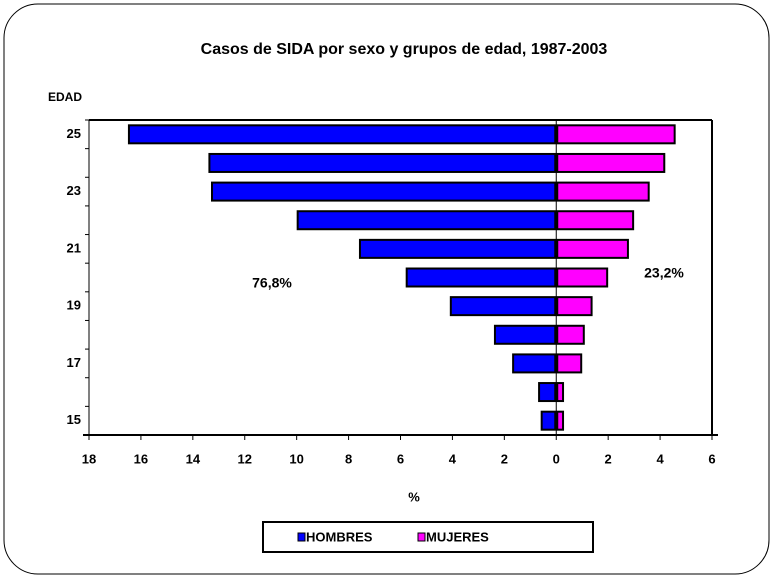  I want to click on annotation: 76,8%, so click(272, 283).